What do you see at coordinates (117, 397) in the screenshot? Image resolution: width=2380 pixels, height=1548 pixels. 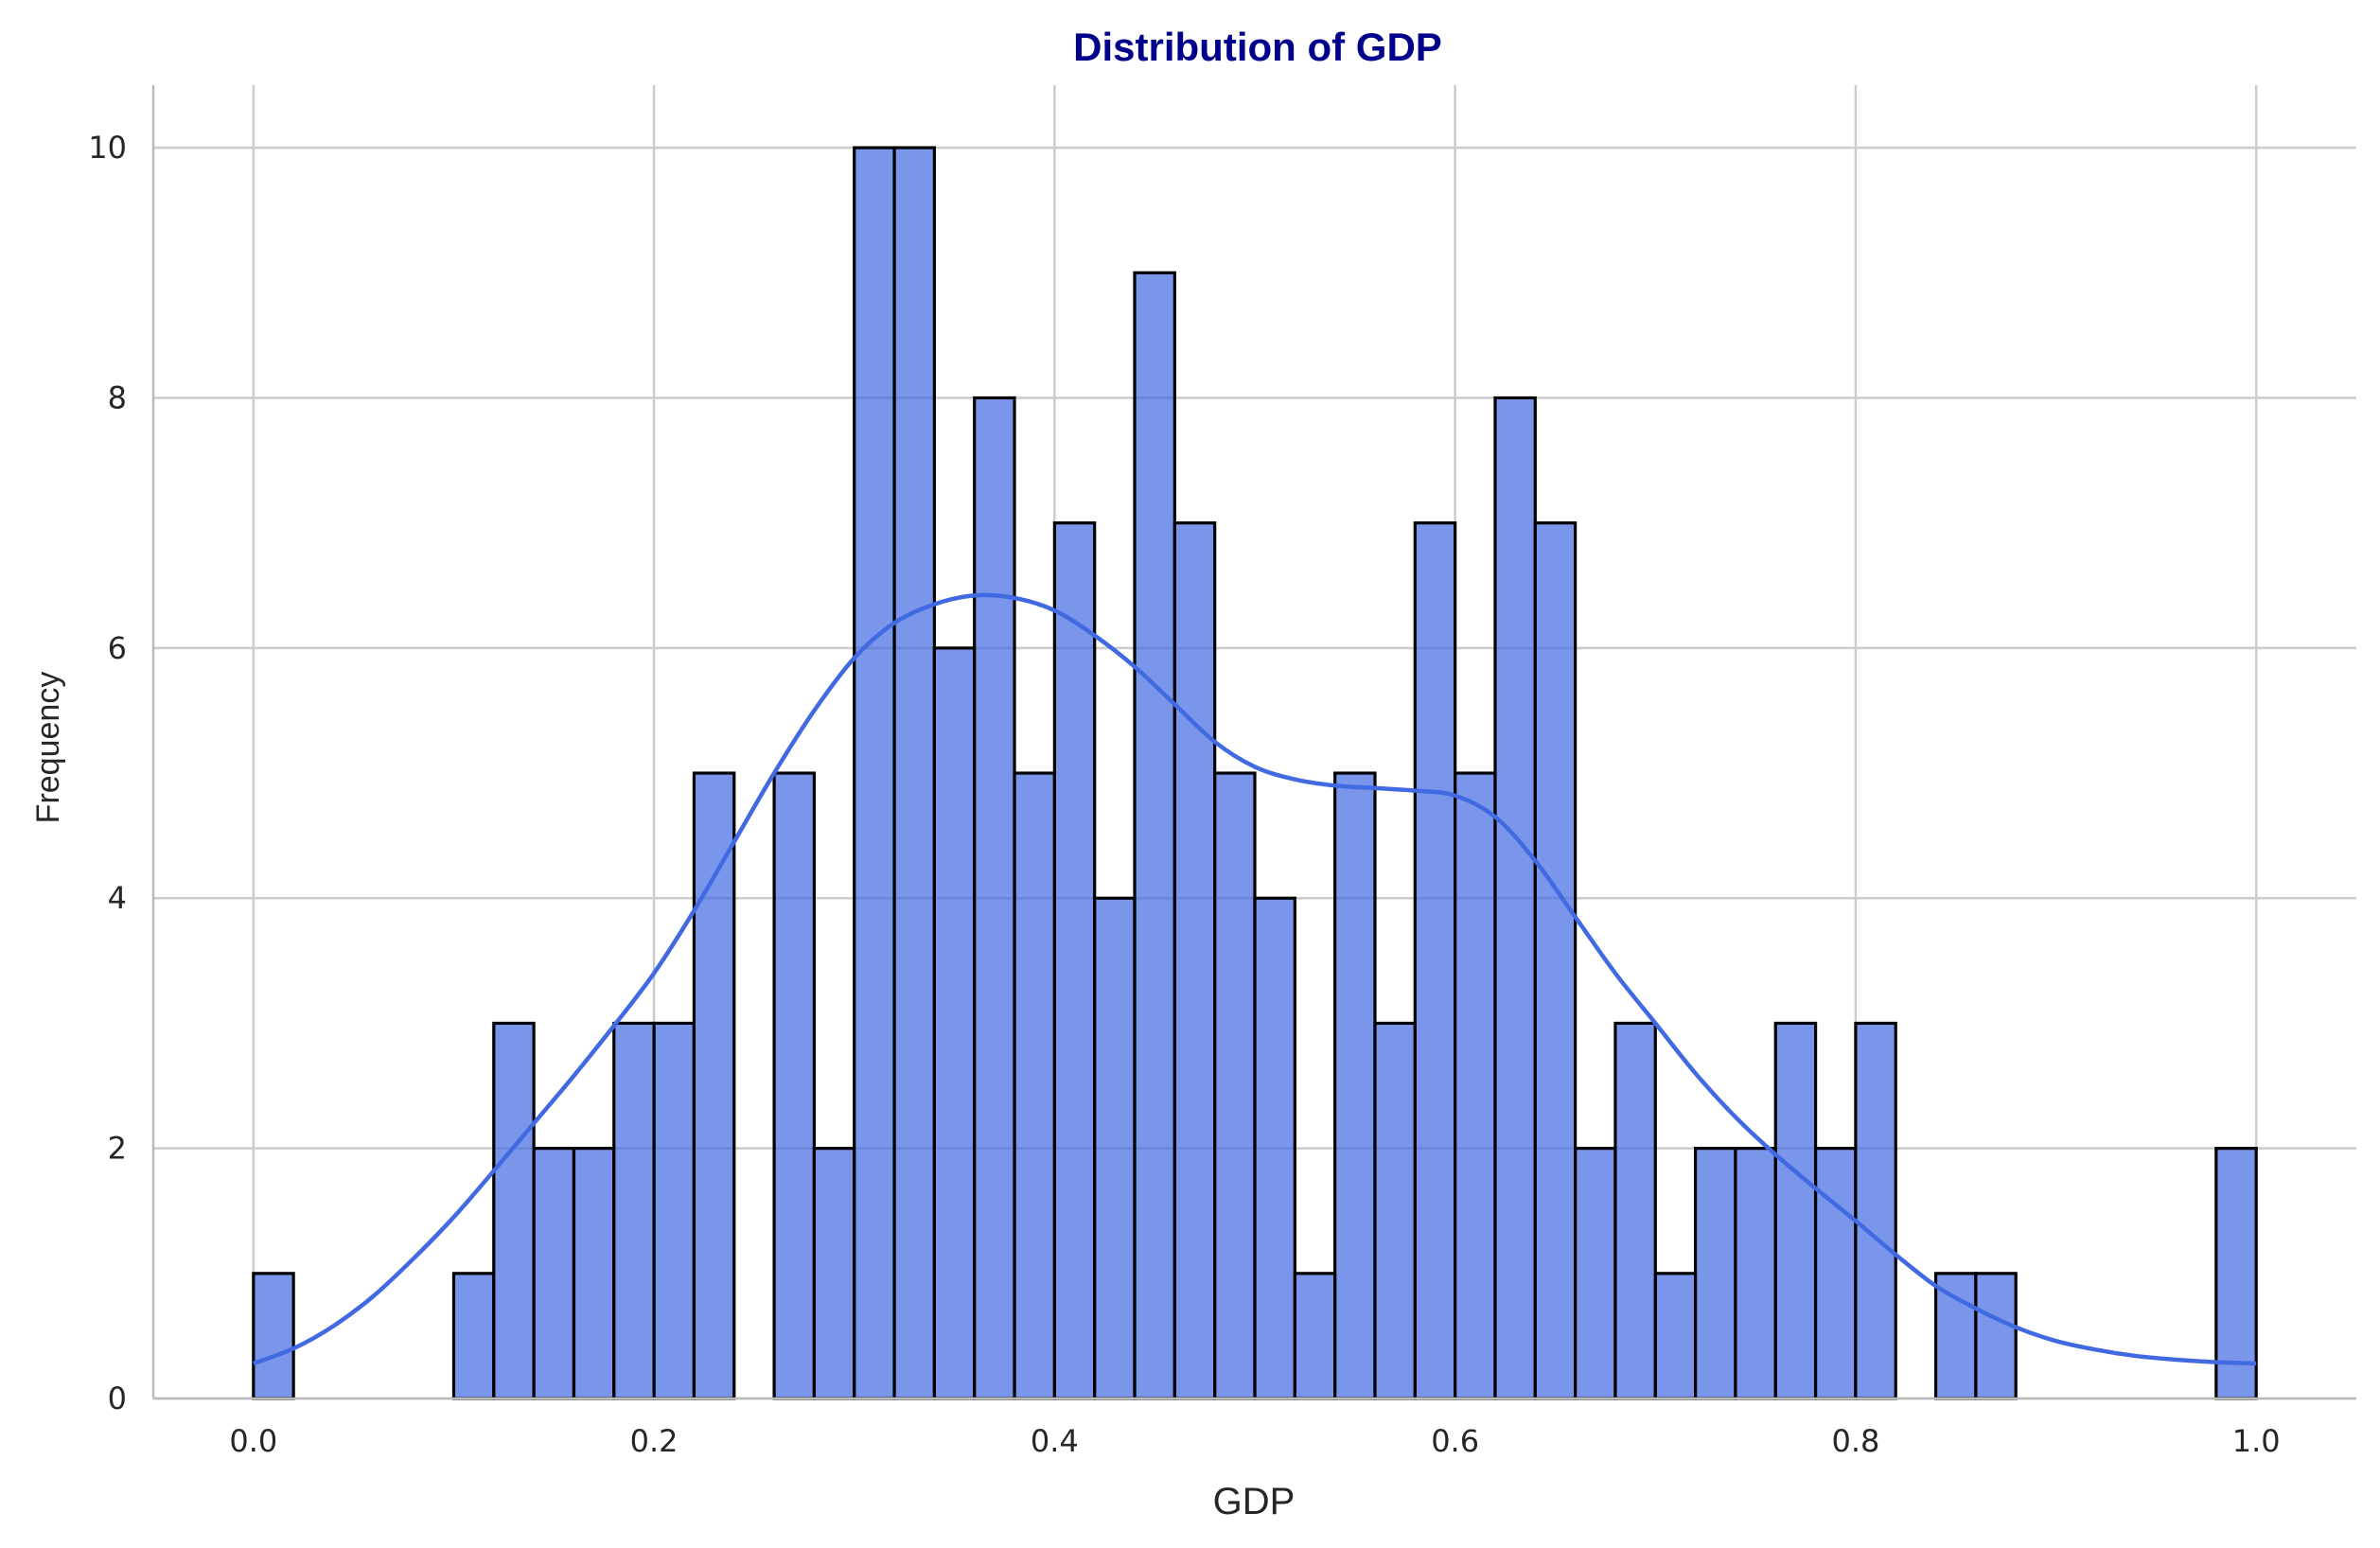 I see `y-tick-label-4: 8` at bounding box center [117, 397].